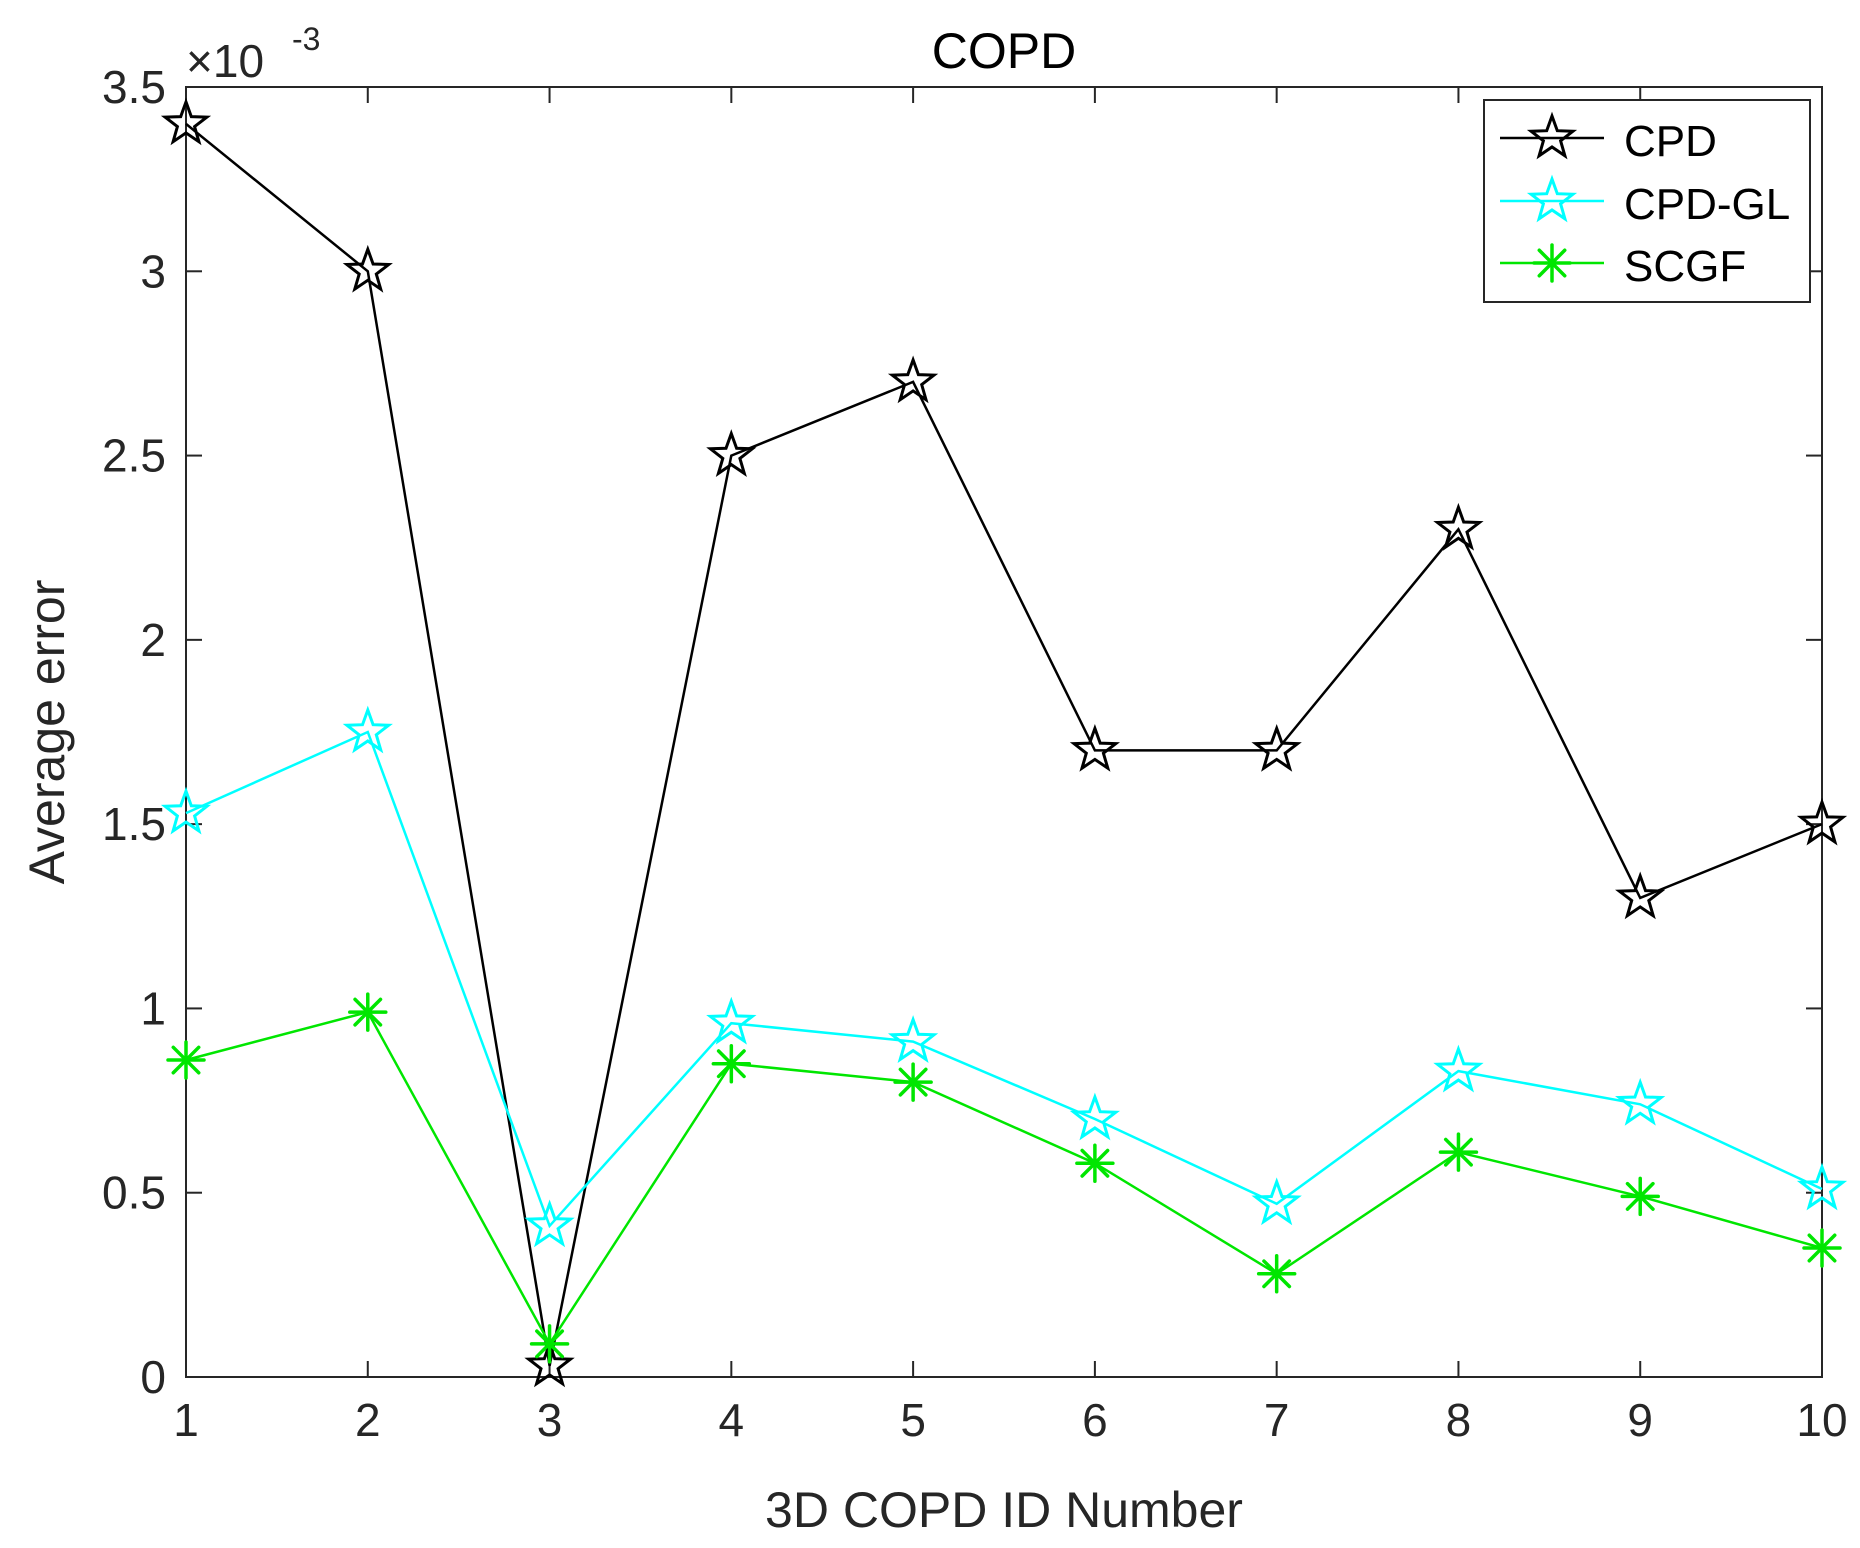 The image size is (1860, 1548). I want to click on y-tick-label: 2.5, so click(134, 456).